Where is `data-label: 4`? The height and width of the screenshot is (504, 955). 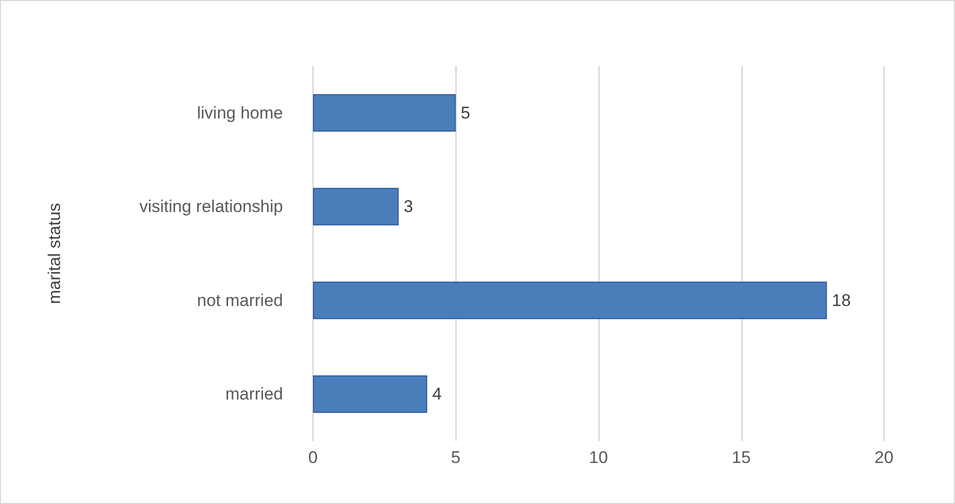
data-label: 4 is located at coordinates (437, 394).